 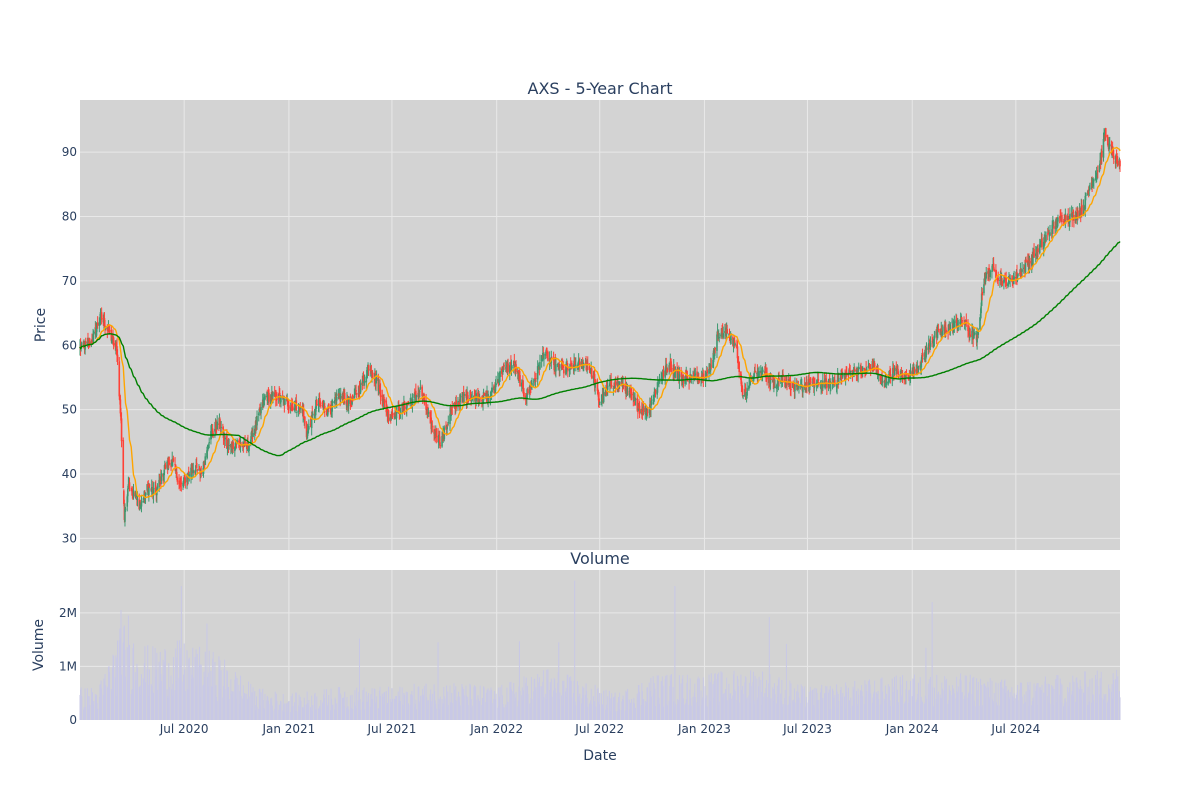 What do you see at coordinates (599, 756) in the screenshot?
I see `x-axis-label: Date` at bounding box center [599, 756].